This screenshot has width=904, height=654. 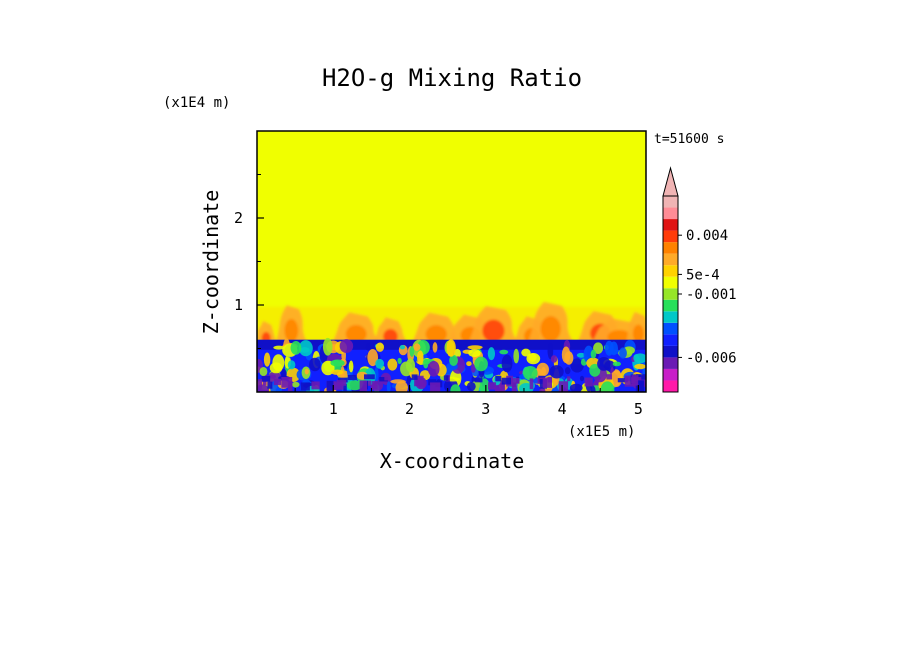 I want to click on colorbar-extend-arrow, so click(x=670, y=181).